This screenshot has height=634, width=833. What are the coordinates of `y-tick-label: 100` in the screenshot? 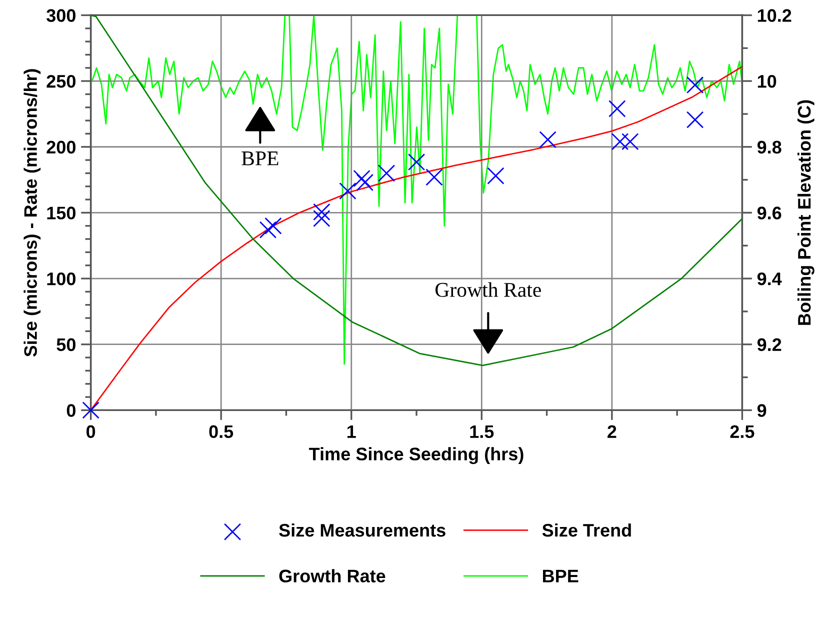 It's located at (61, 279).